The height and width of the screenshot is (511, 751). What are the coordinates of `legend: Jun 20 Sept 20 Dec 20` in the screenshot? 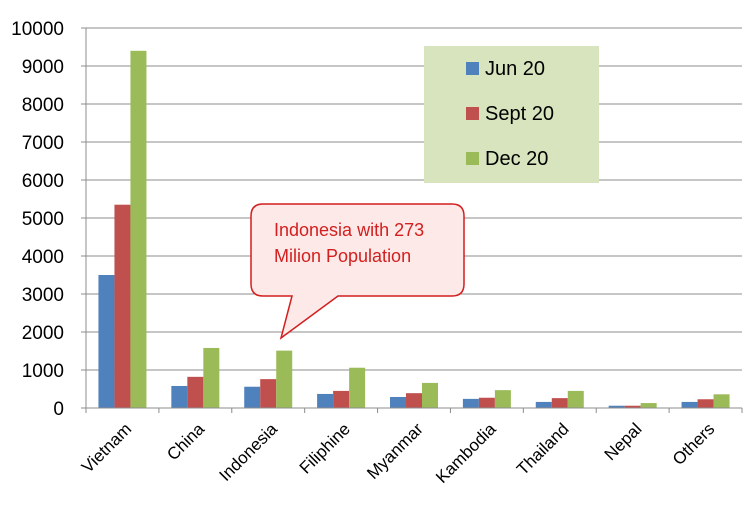 It's located at (511, 114).